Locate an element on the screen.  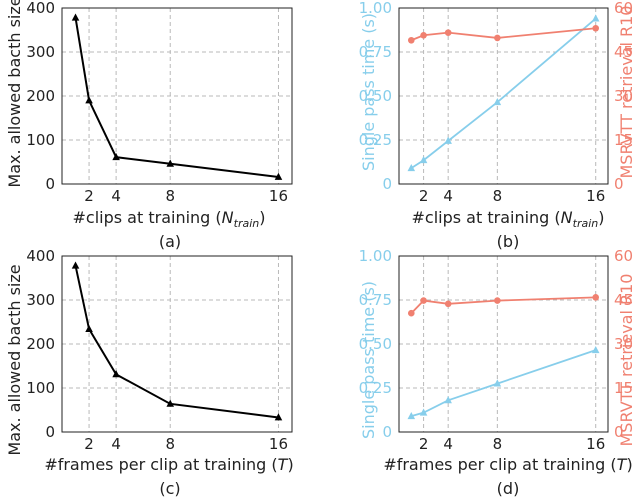
y-axis-label-right-b: MSRVTT retrieval R10 is located at coordinates (626, 92).